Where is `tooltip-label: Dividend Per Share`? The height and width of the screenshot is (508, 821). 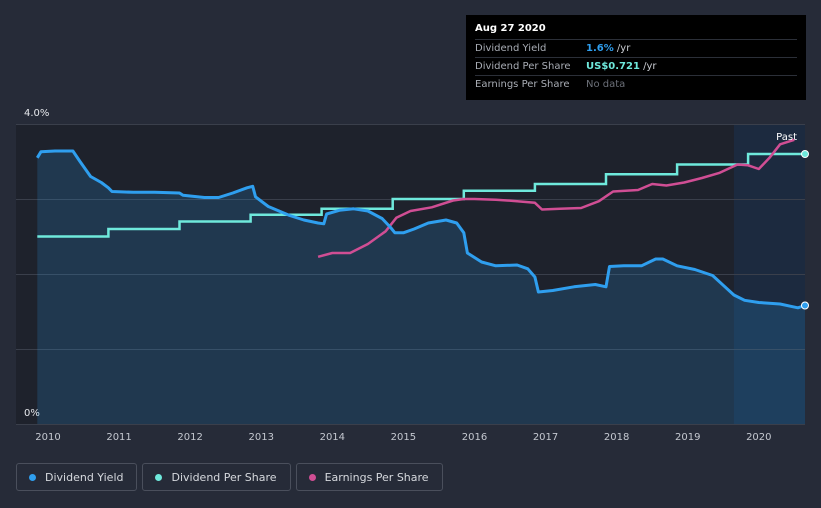
tooltip-label: Dividend Per Share is located at coordinates (523, 66).